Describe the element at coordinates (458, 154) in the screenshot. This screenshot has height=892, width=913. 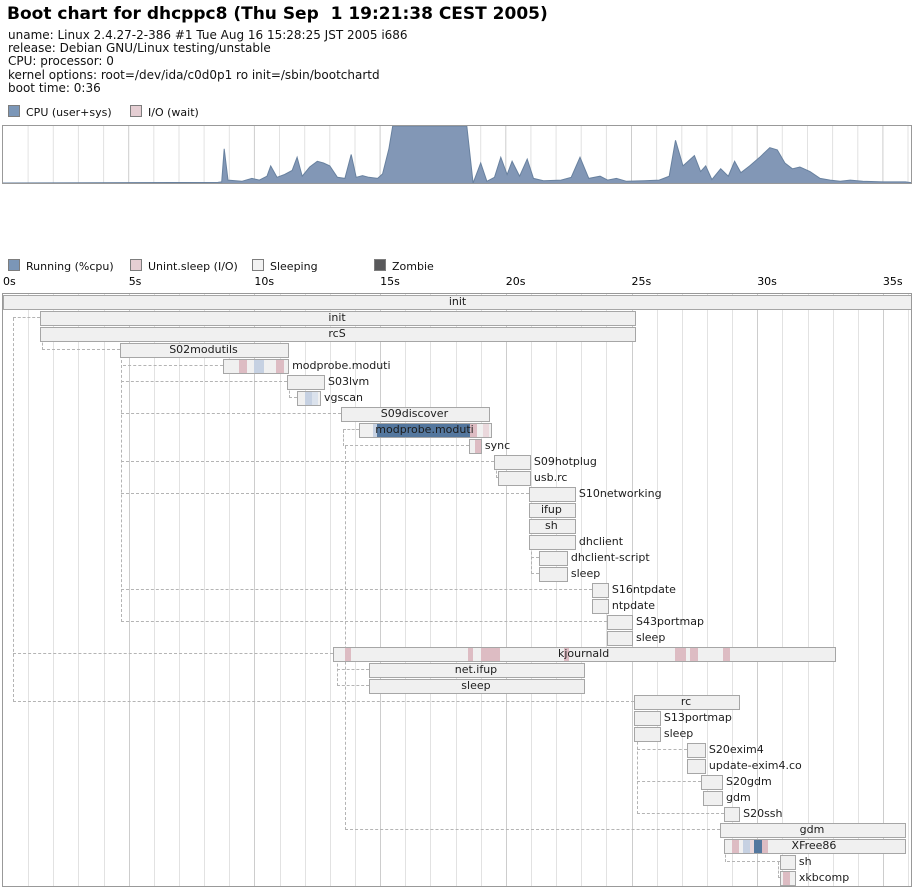
I see `cpu-area-fill` at that location.